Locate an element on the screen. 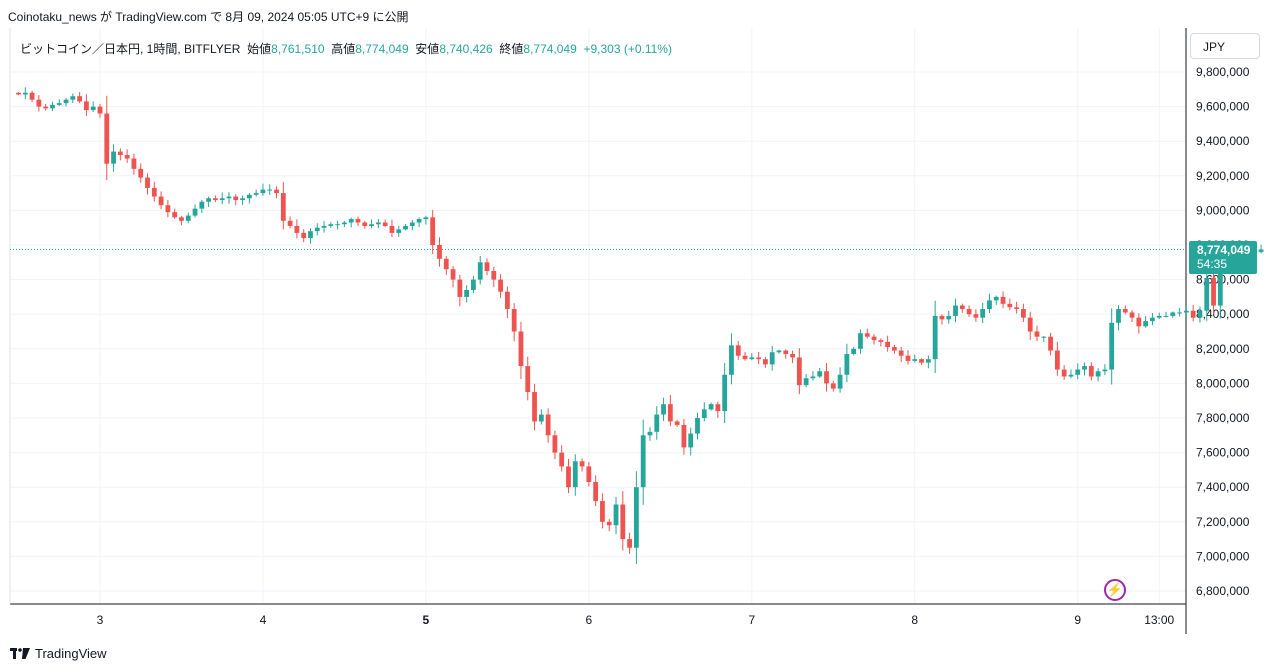 The image size is (1280, 672). lightning-icon: ⚡ is located at coordinates (1115, 590).